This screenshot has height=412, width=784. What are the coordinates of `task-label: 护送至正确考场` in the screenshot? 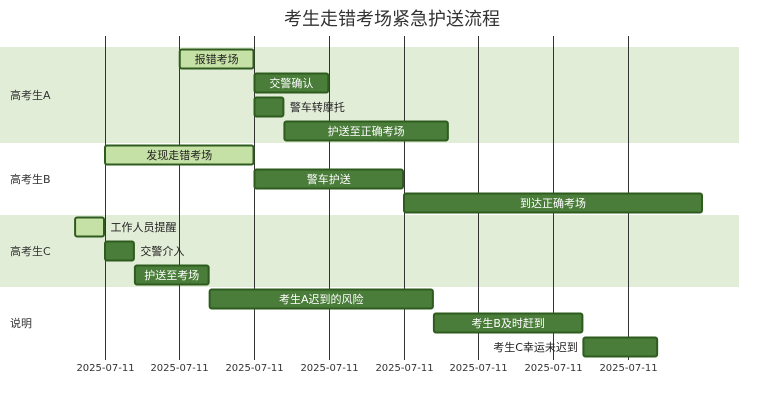 It's located at (366, 131).